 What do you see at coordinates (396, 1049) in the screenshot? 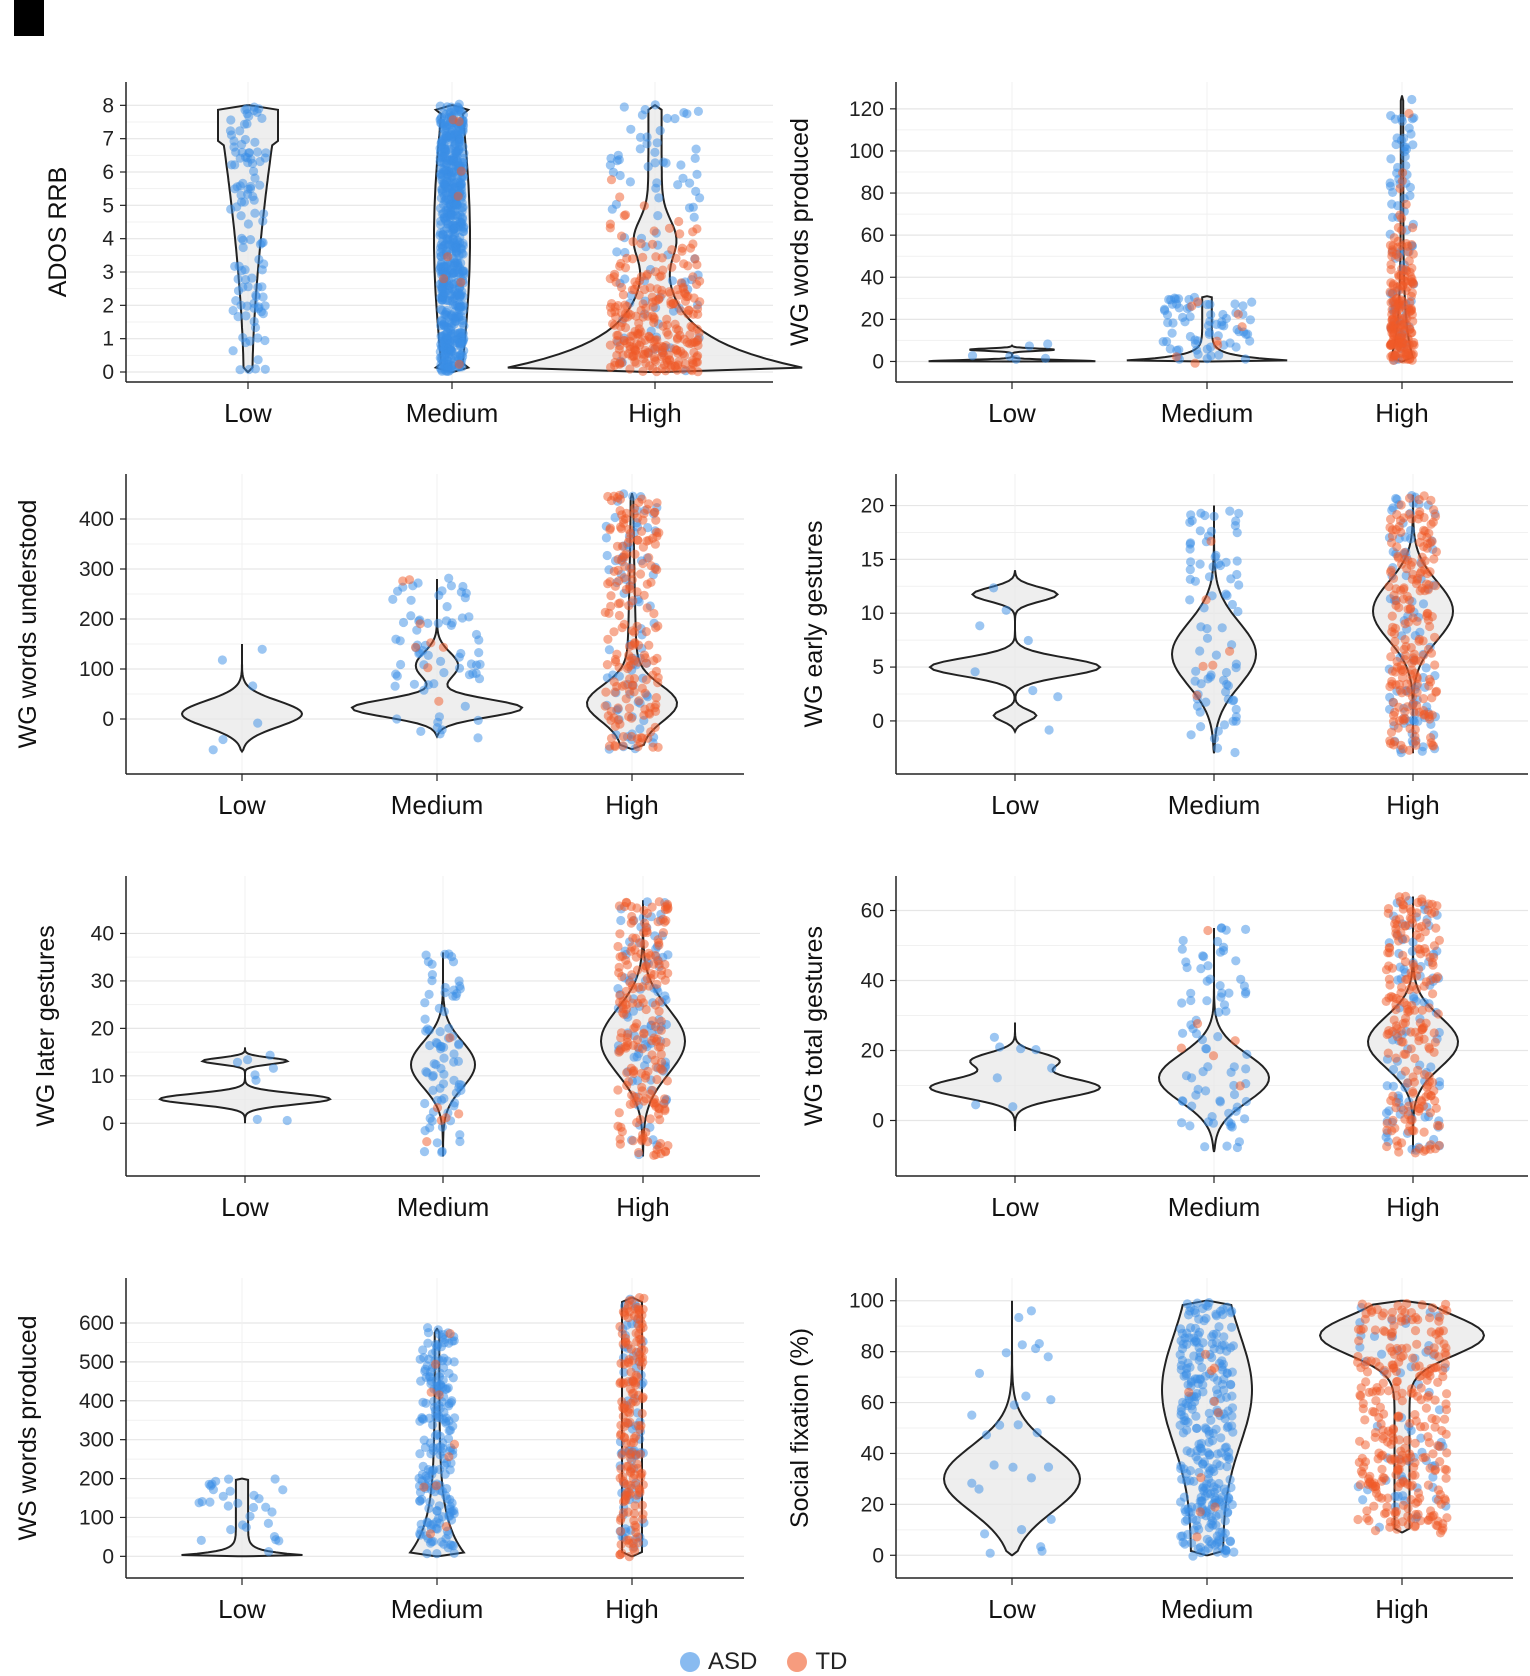
I see `chart-panel: 0 10 20 30 40 WG later gestures Low Medium High` at bounding box center [396, 1049].